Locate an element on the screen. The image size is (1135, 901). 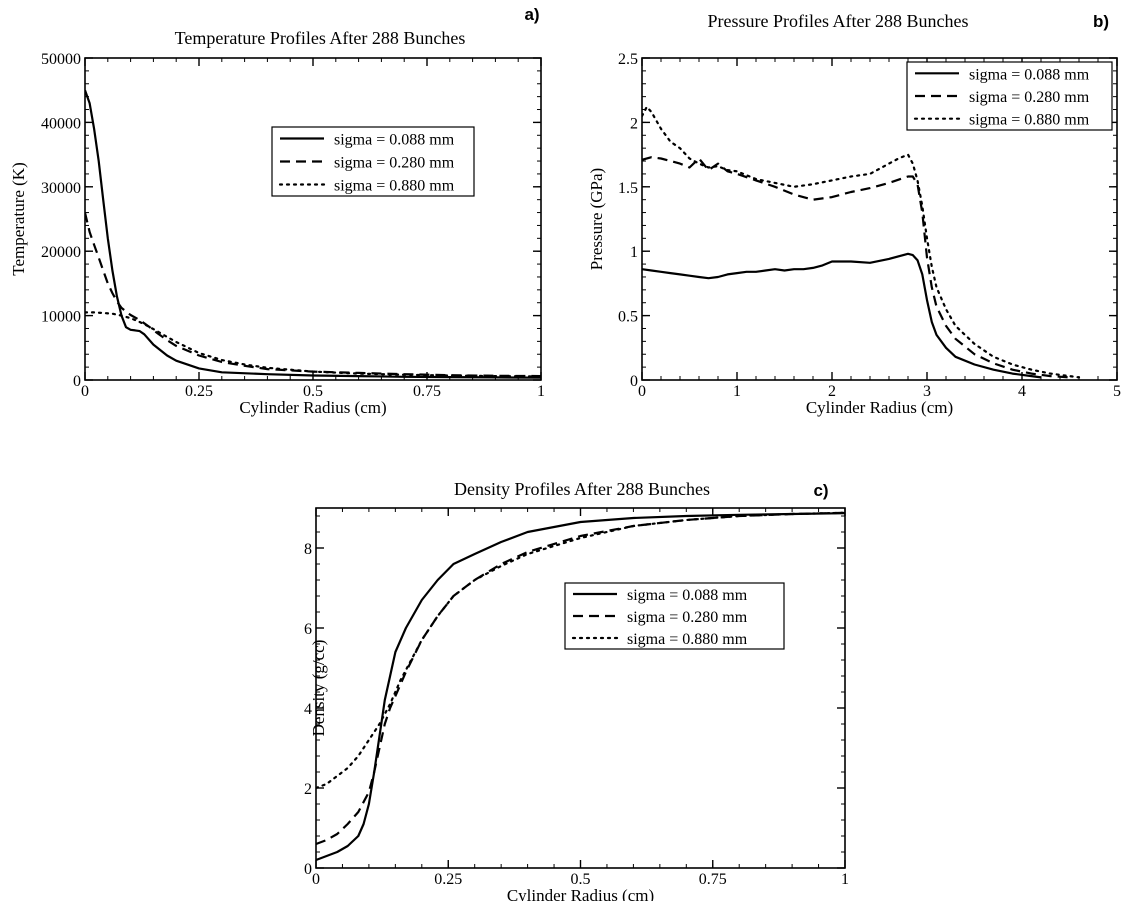
y-tick-label: 10000 is located at coordinates (61, 317).